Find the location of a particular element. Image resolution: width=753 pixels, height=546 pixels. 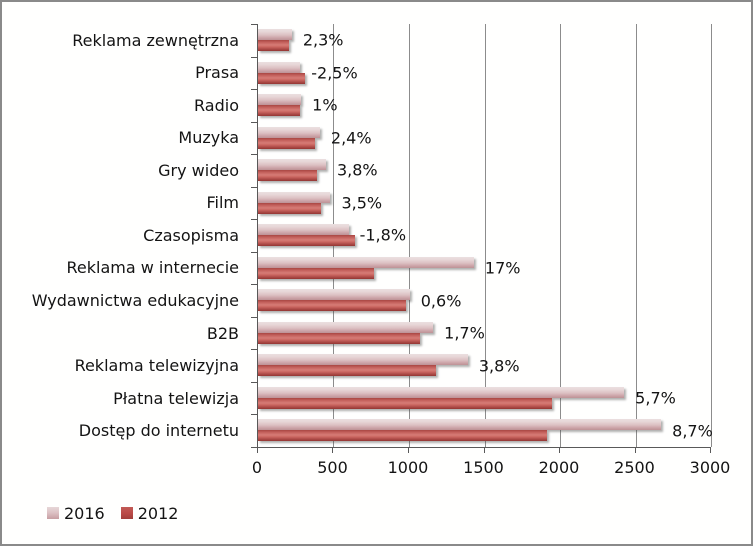

category-label: Radio is located at coordinates (216, 105).